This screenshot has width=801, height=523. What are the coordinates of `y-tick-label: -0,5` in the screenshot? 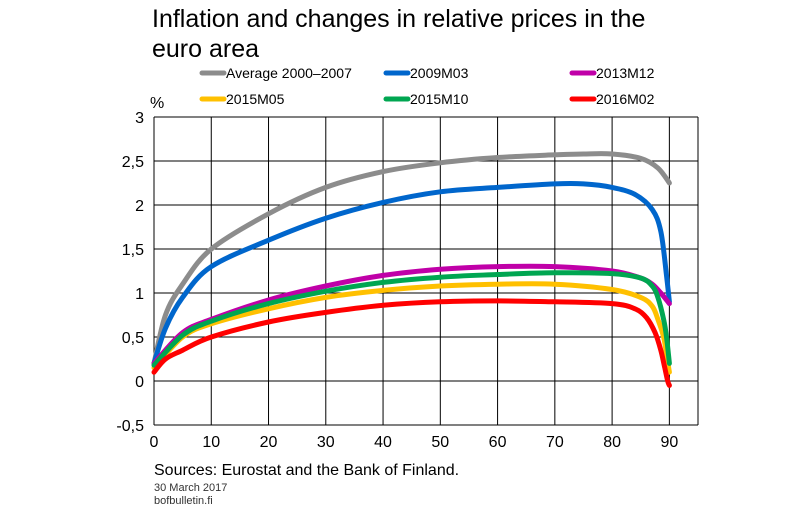 It's located at (130, 426).